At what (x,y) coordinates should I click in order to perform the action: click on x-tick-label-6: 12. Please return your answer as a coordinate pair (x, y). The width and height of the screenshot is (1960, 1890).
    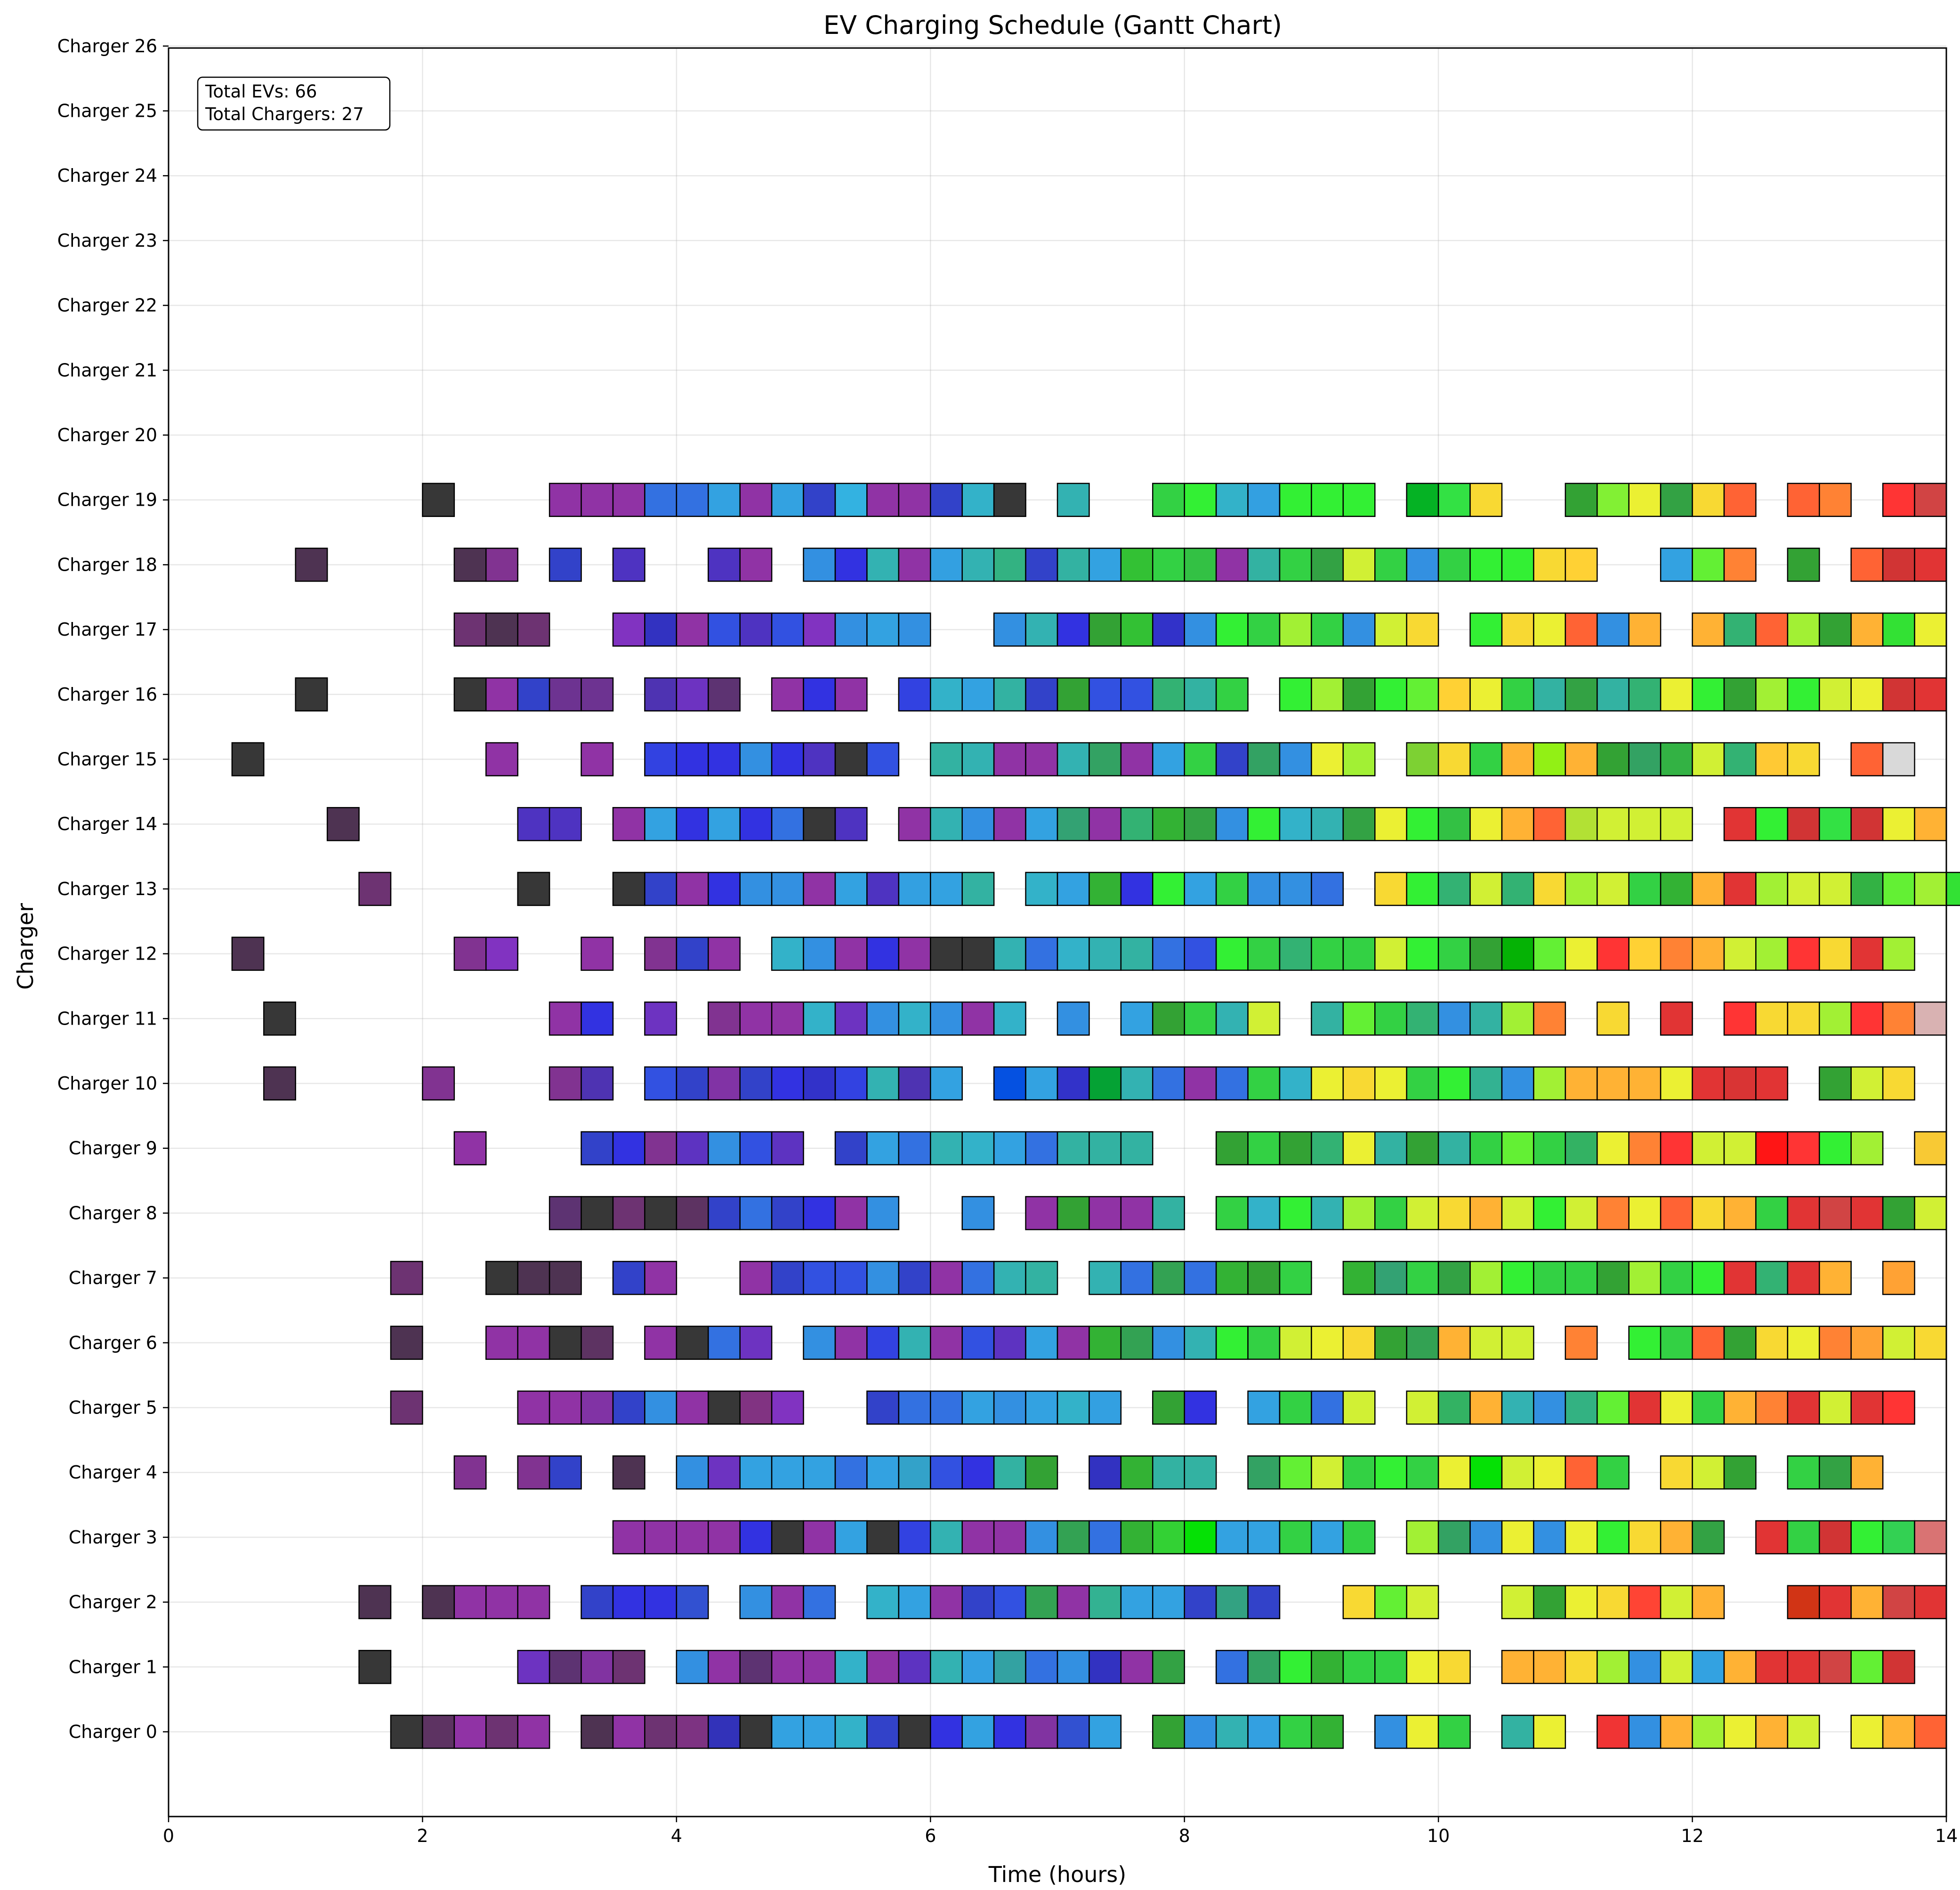
    Looking at the image, I should click on (1692, 1835).